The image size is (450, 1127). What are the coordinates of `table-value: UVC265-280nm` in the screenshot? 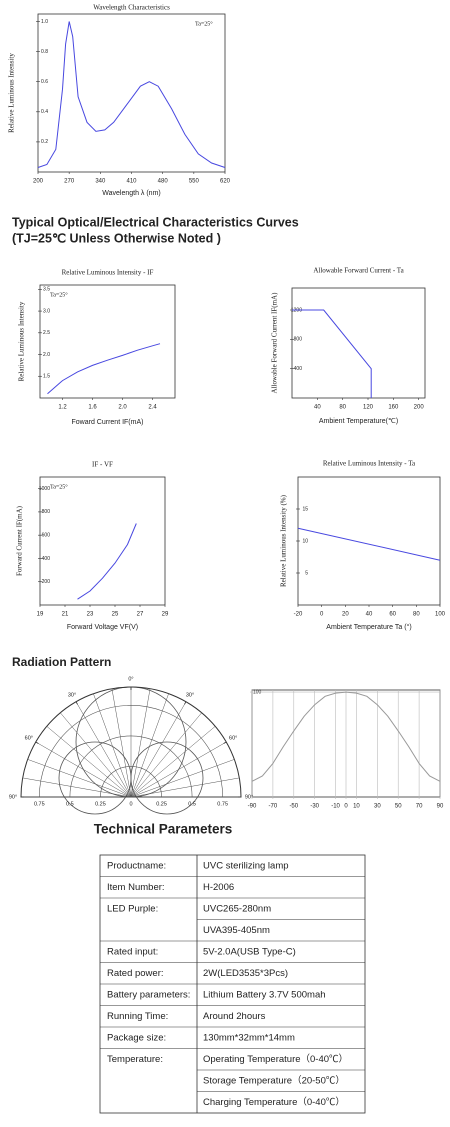 It's located at (237, 908).